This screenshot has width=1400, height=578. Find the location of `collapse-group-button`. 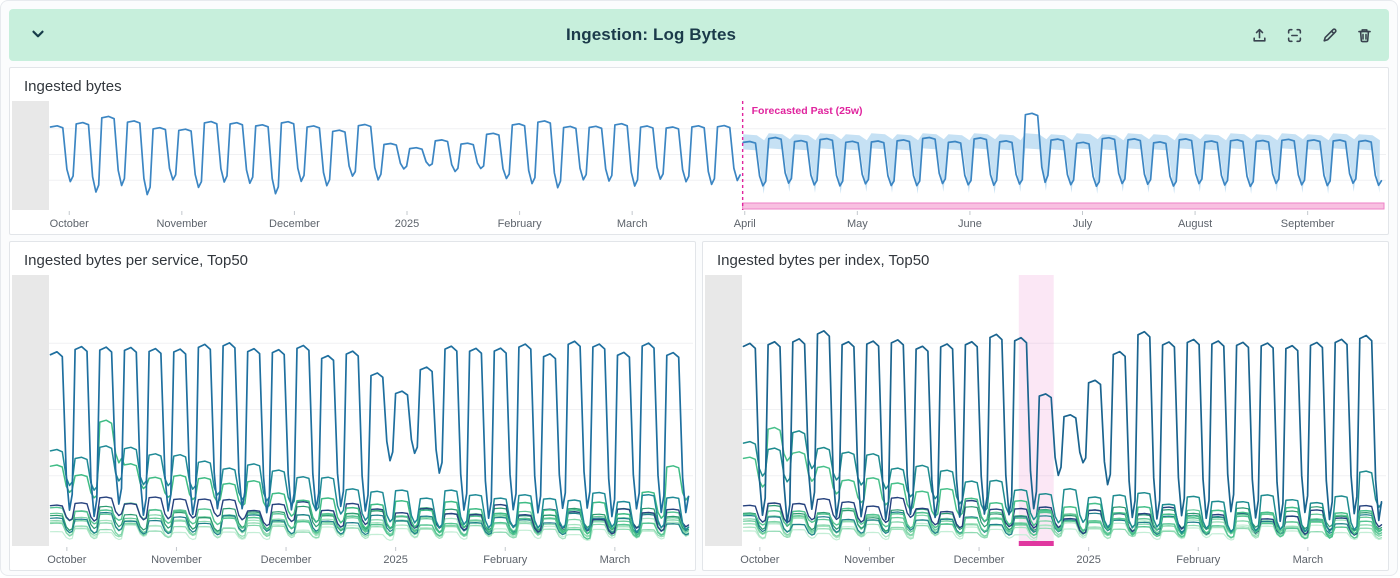

collapse-group-button is located at coordinates (38, 35).